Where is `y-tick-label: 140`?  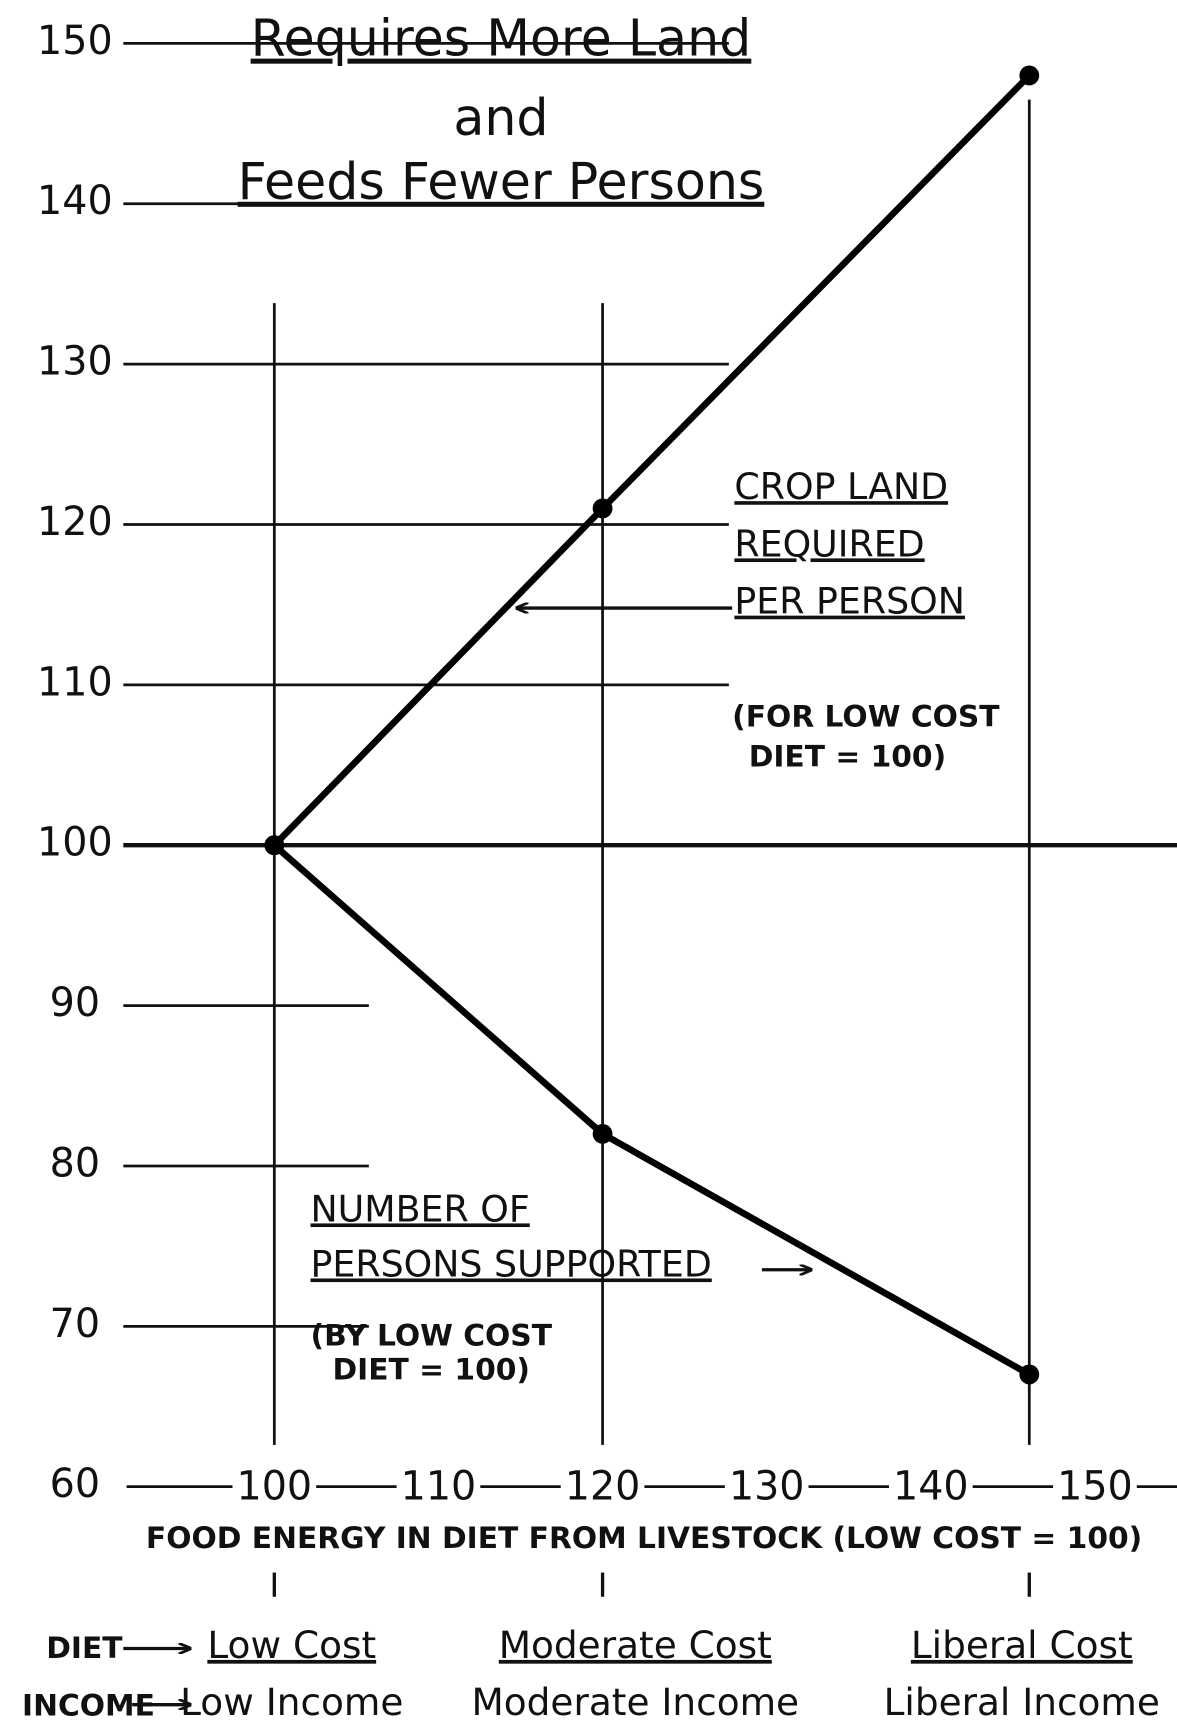
y-tick-label: 140 is located at coordinates (75, 201).